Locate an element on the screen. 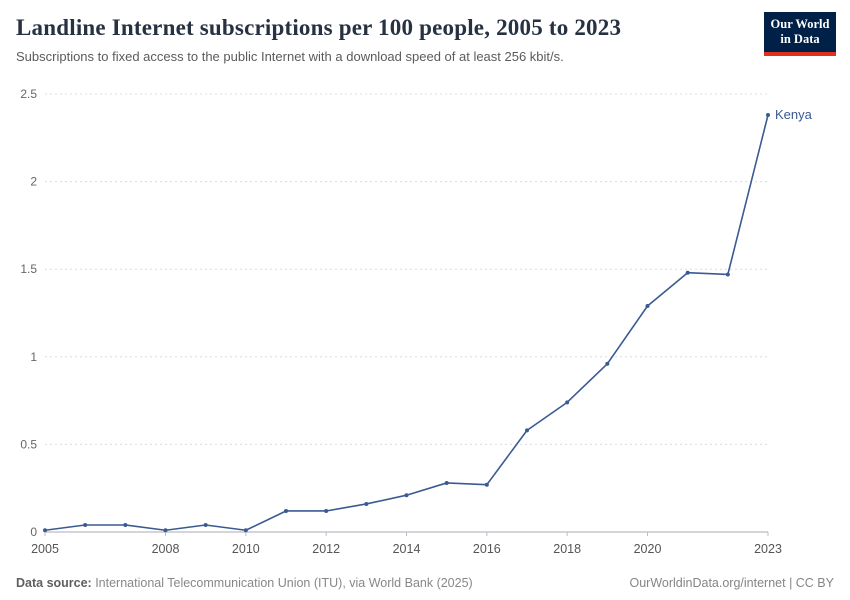 Image resolution: width=850 pixels, height=600 pixels. y-tick-label: 0.5 is located at coordinates (28, 444).